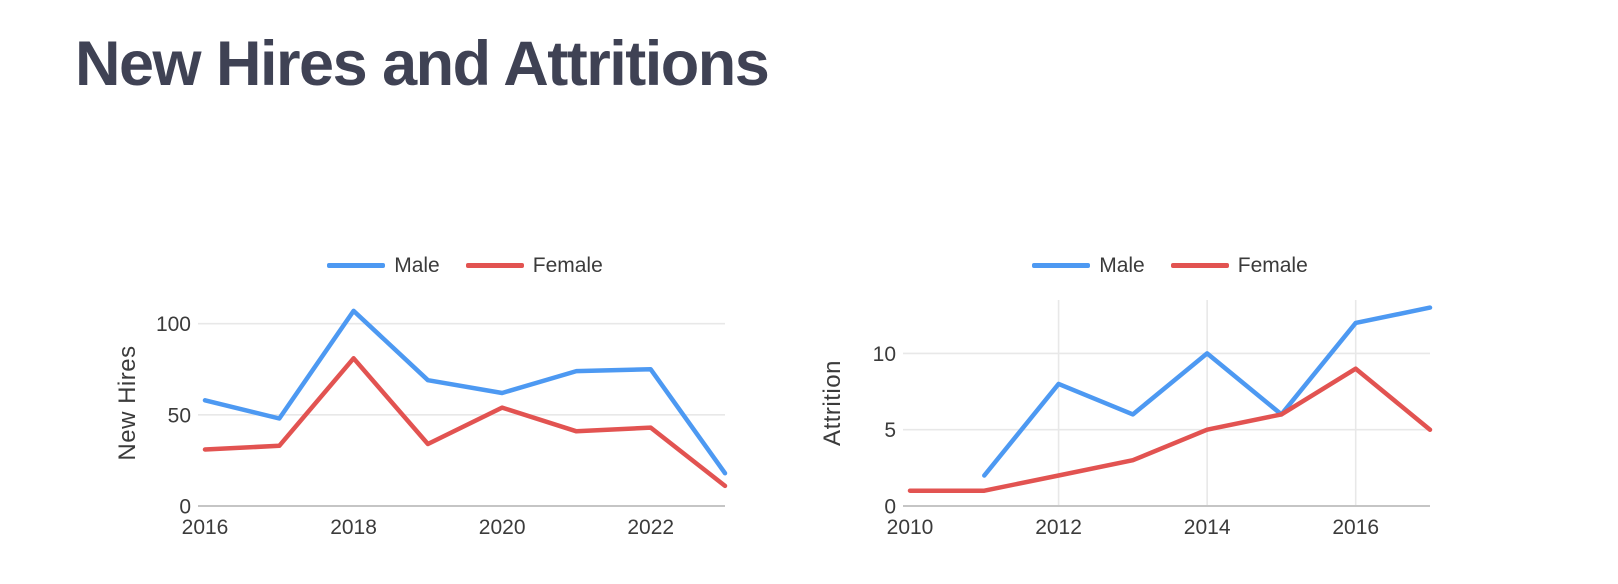 This screenshot has height=584, width=1618. I want to click on x-tick-label-2018: 2018, so click(353, 527).